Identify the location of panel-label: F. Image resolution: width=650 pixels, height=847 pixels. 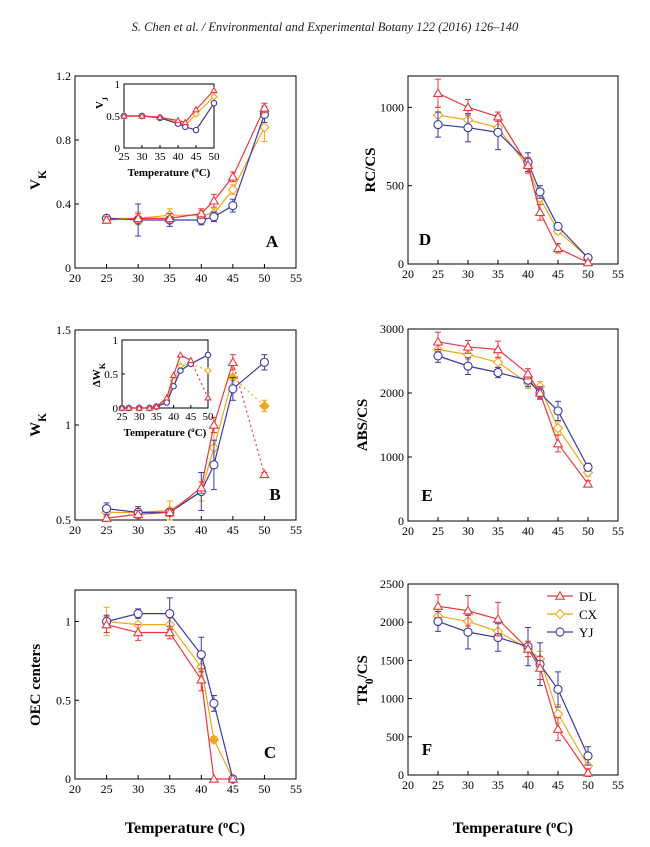
(427, 749).